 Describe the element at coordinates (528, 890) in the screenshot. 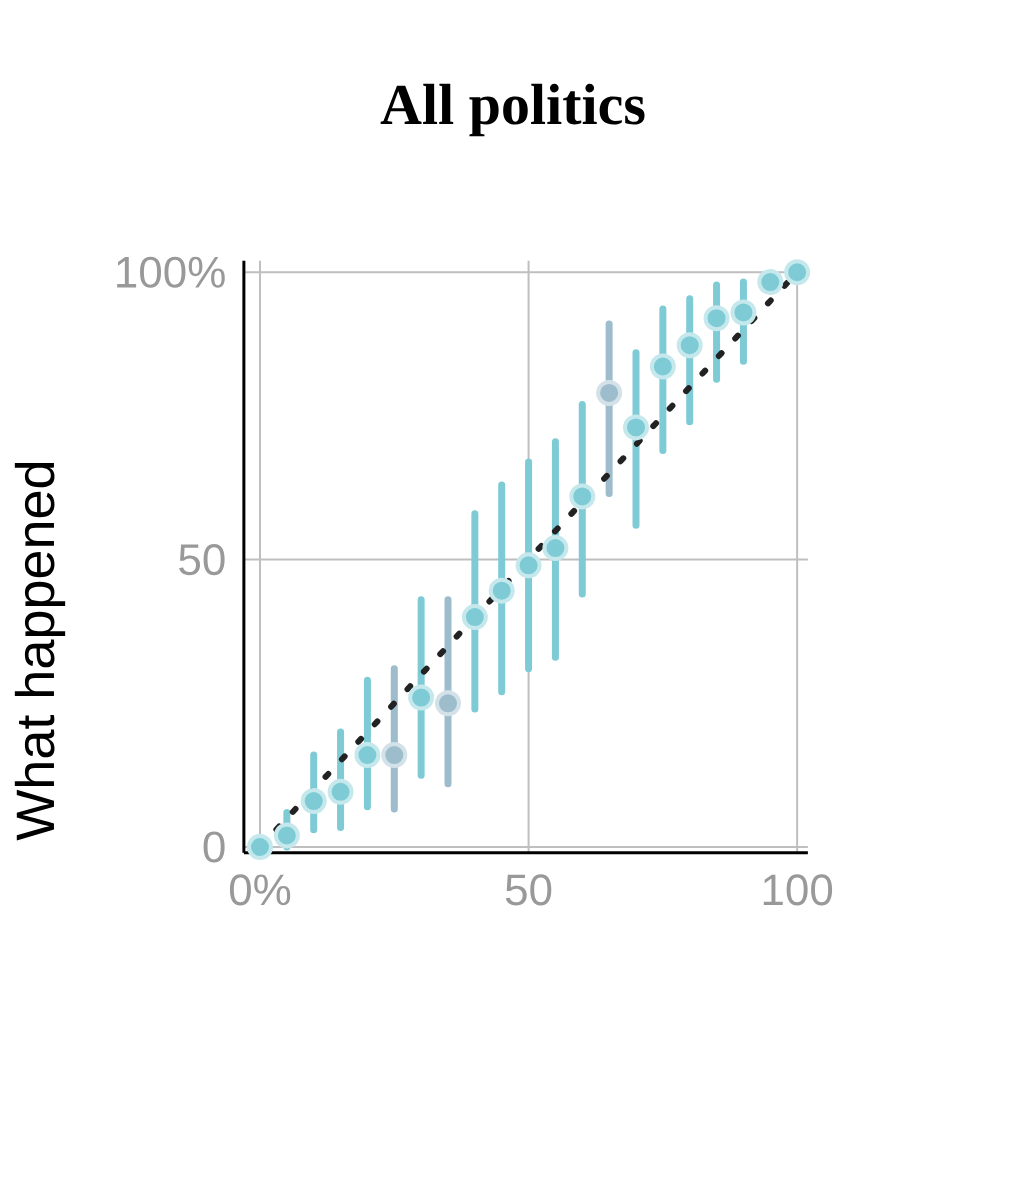

I see `x-tick-label: 50` at that location.